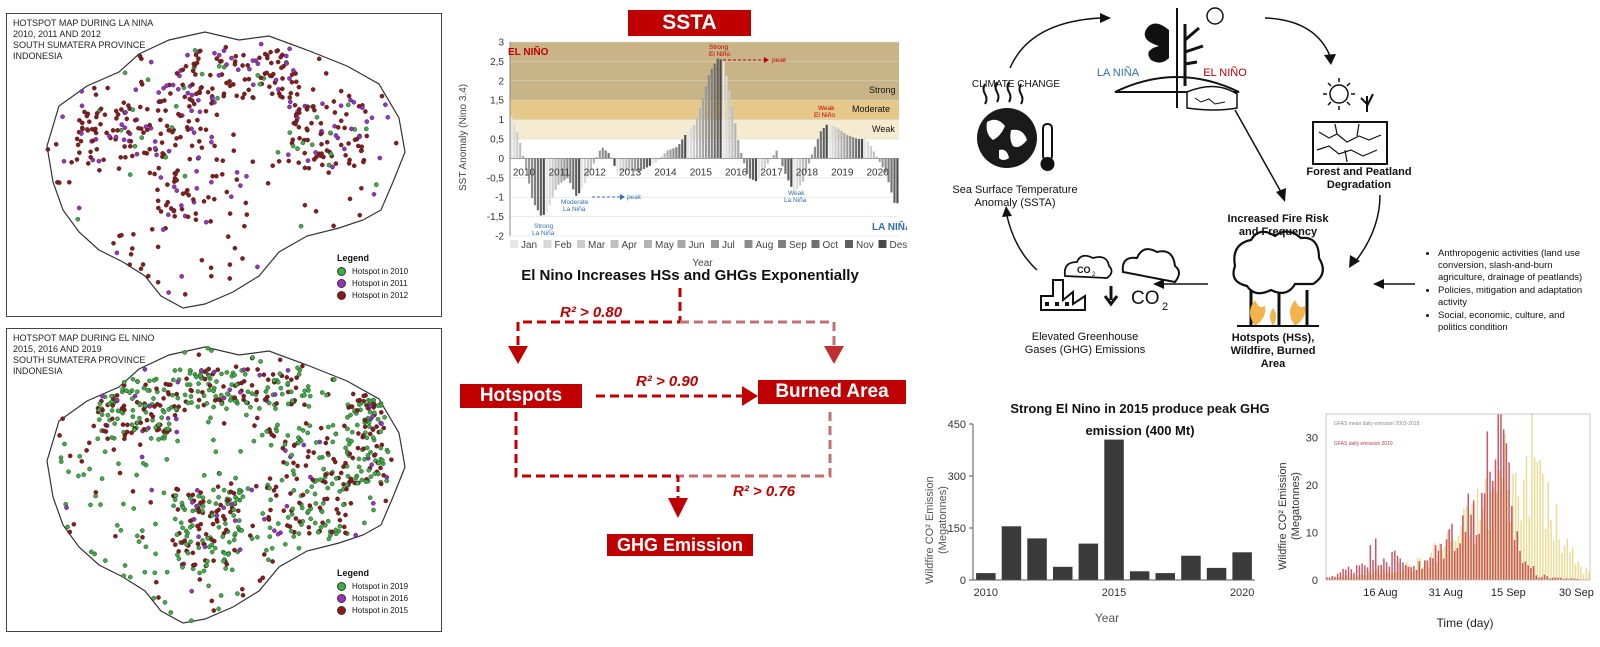 The image size is (1600, 647). I want to click on annual-ylabel: Wildfire CO² Emission, so click(930, 530).